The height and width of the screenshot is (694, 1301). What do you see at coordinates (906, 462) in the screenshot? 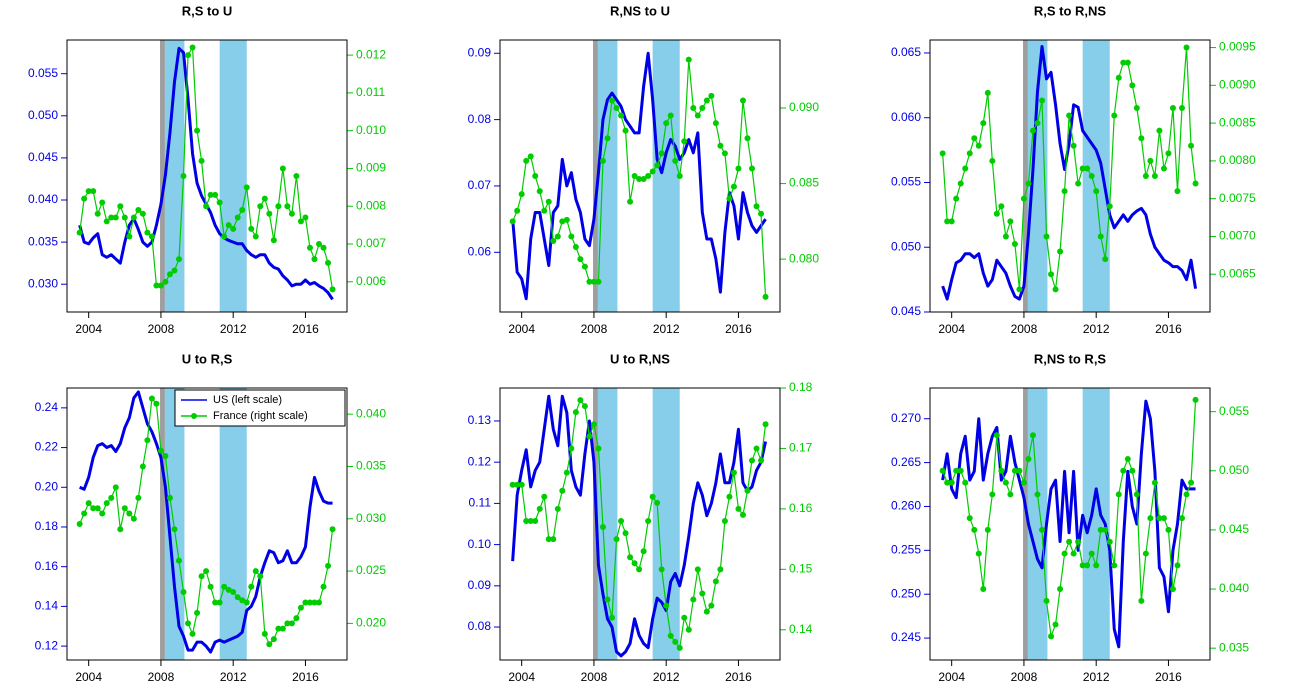
I see `y-tick-label: 0.265` at bounding box center [906, 462].